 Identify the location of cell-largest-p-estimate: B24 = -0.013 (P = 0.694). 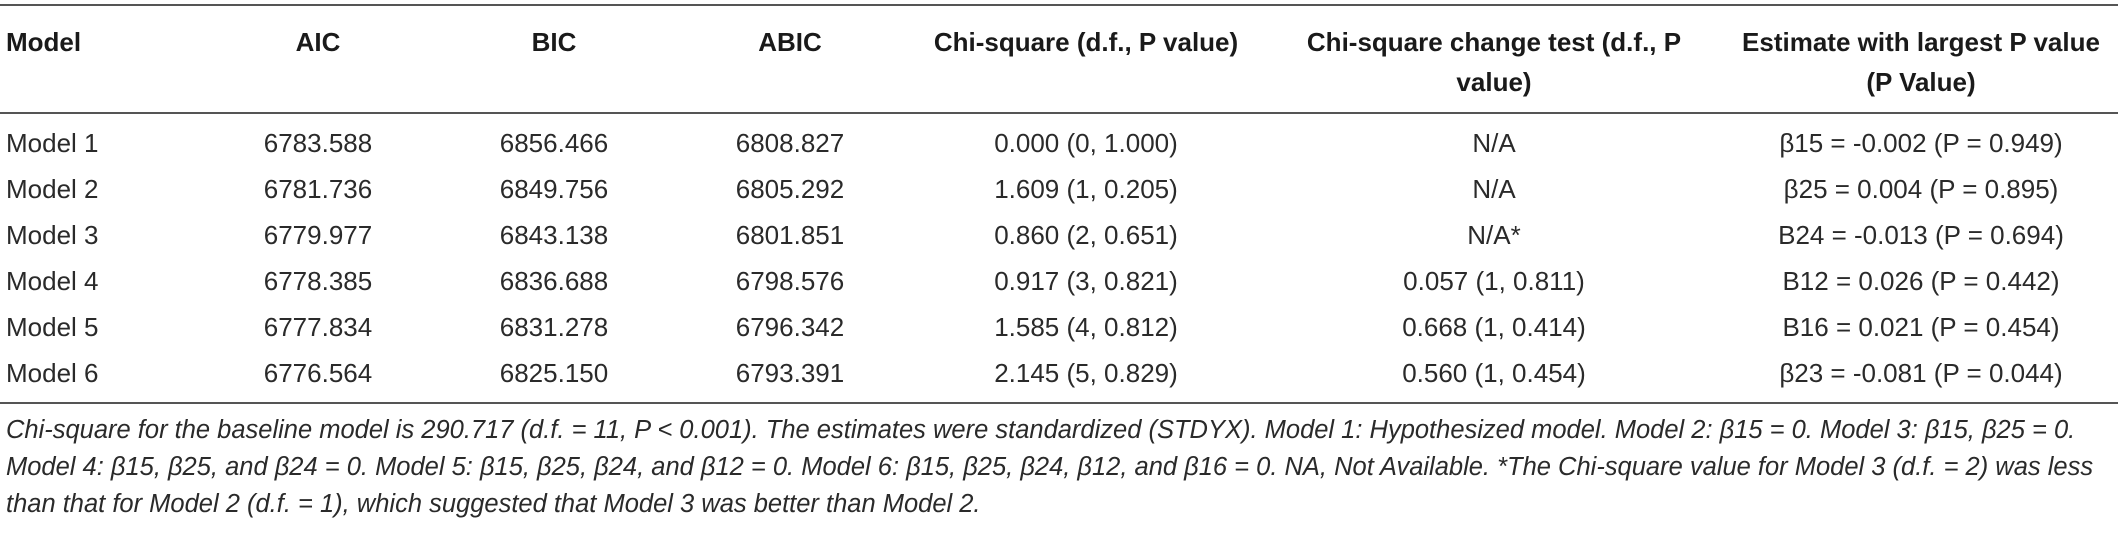
(1921, 235).